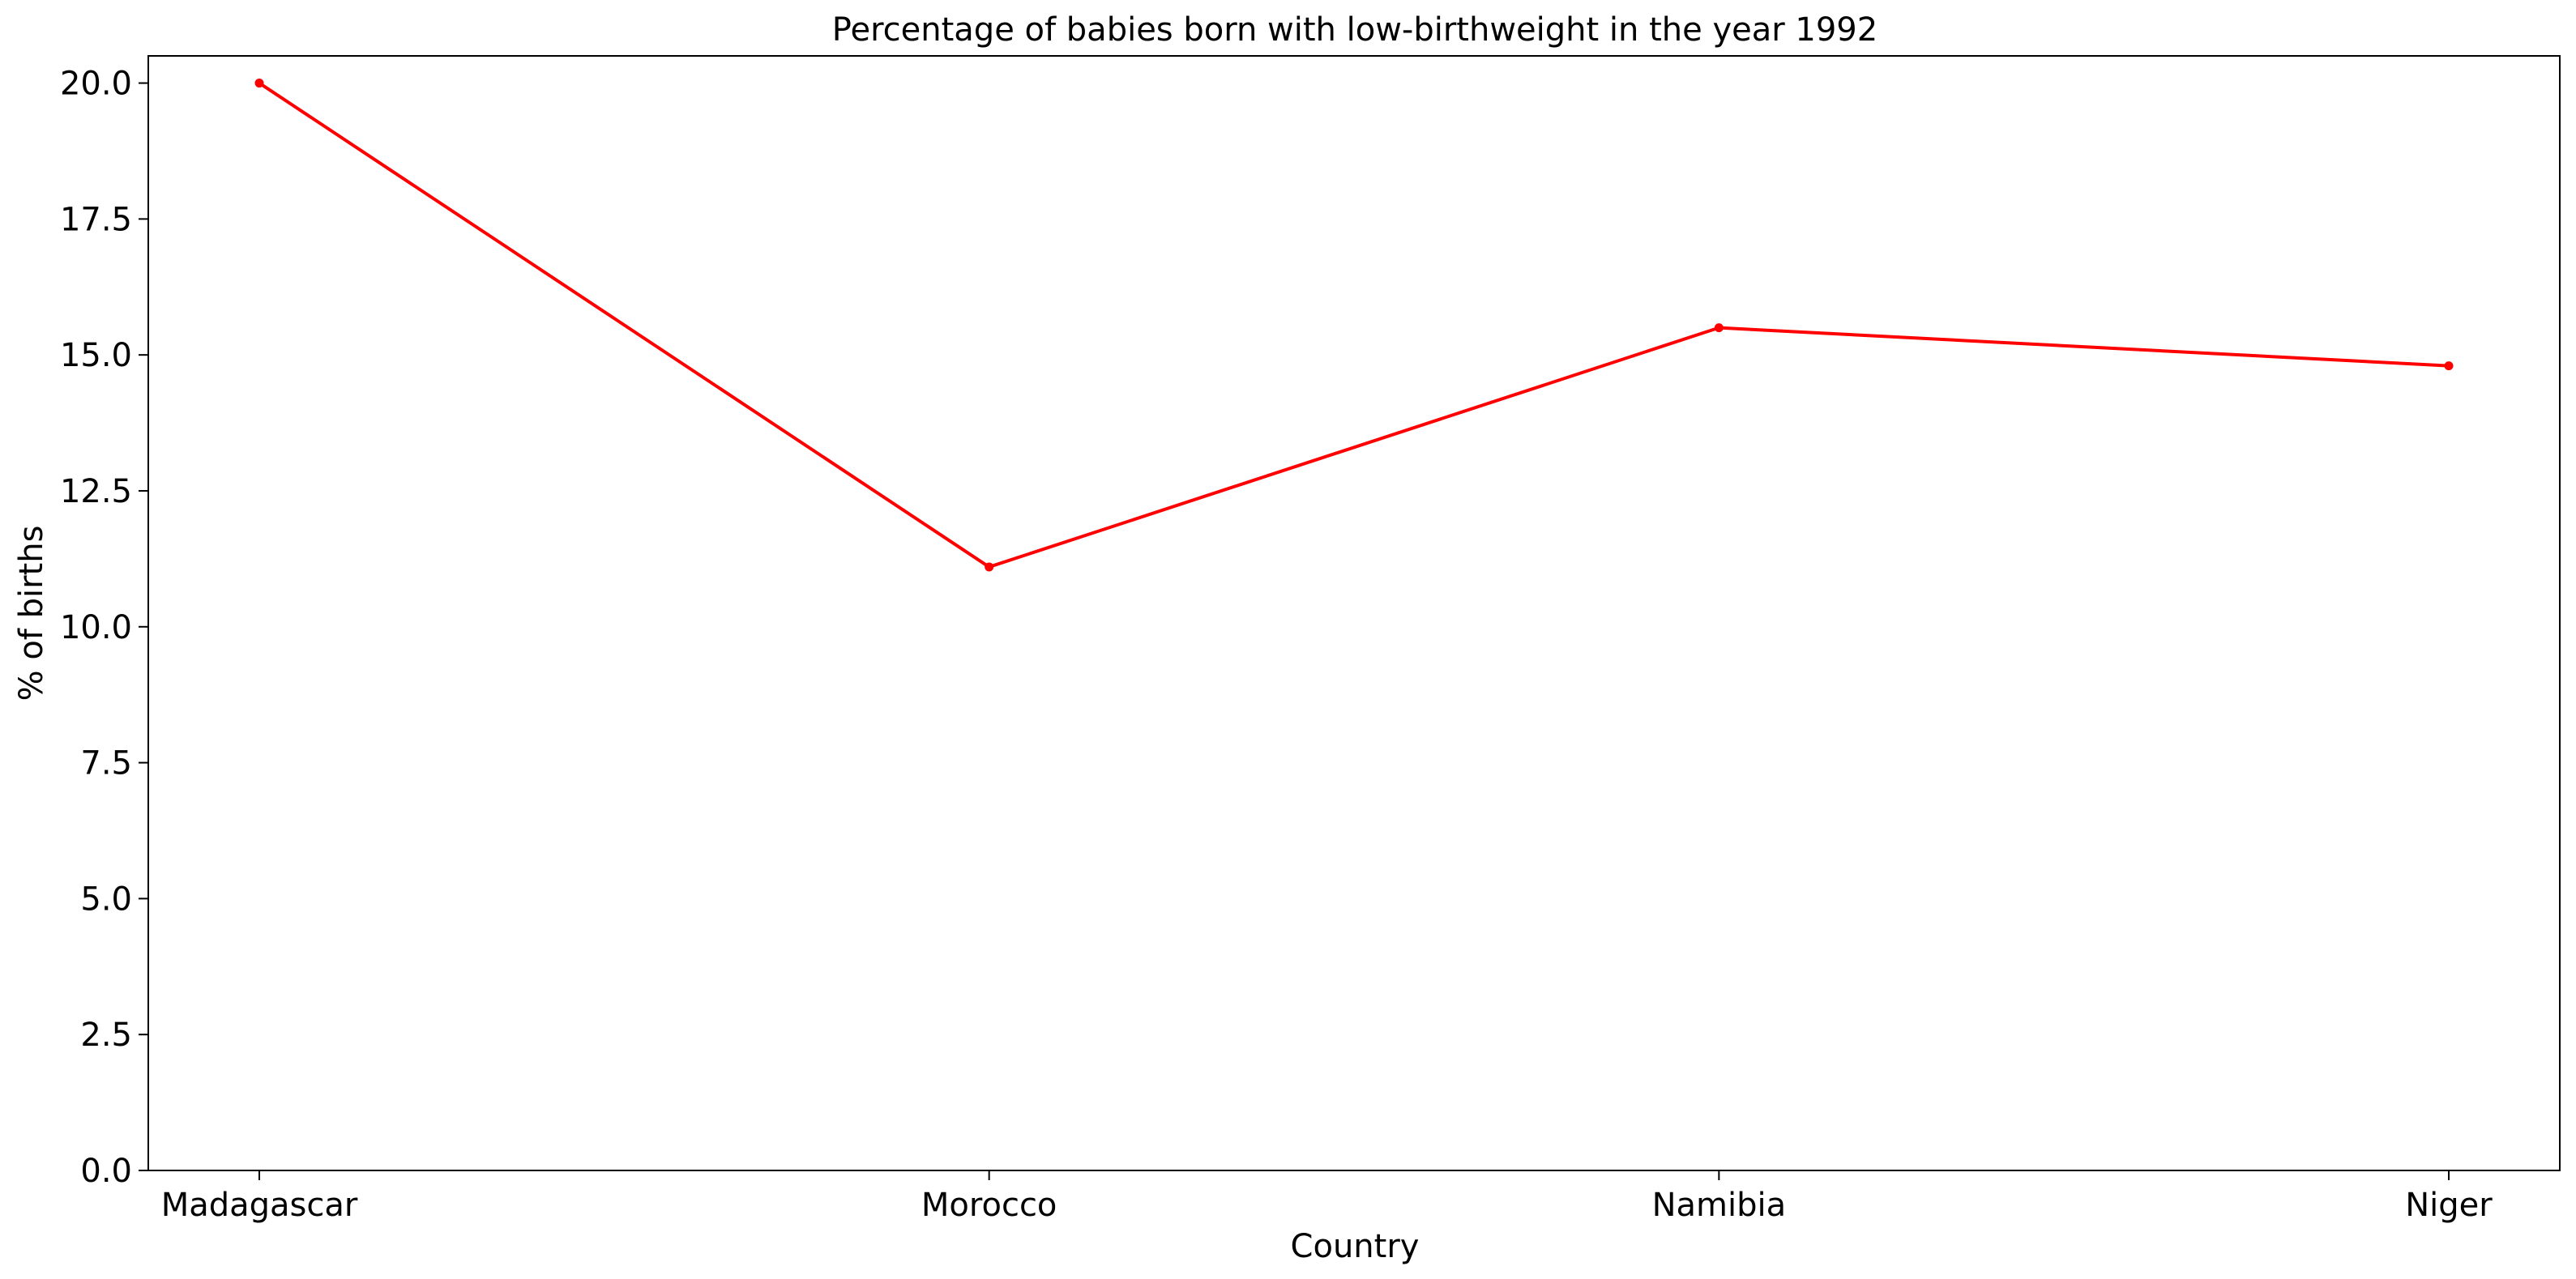 The image size is (2576, 1279). I want to click on y-tick-label: 2.5, so click(106, 1035).